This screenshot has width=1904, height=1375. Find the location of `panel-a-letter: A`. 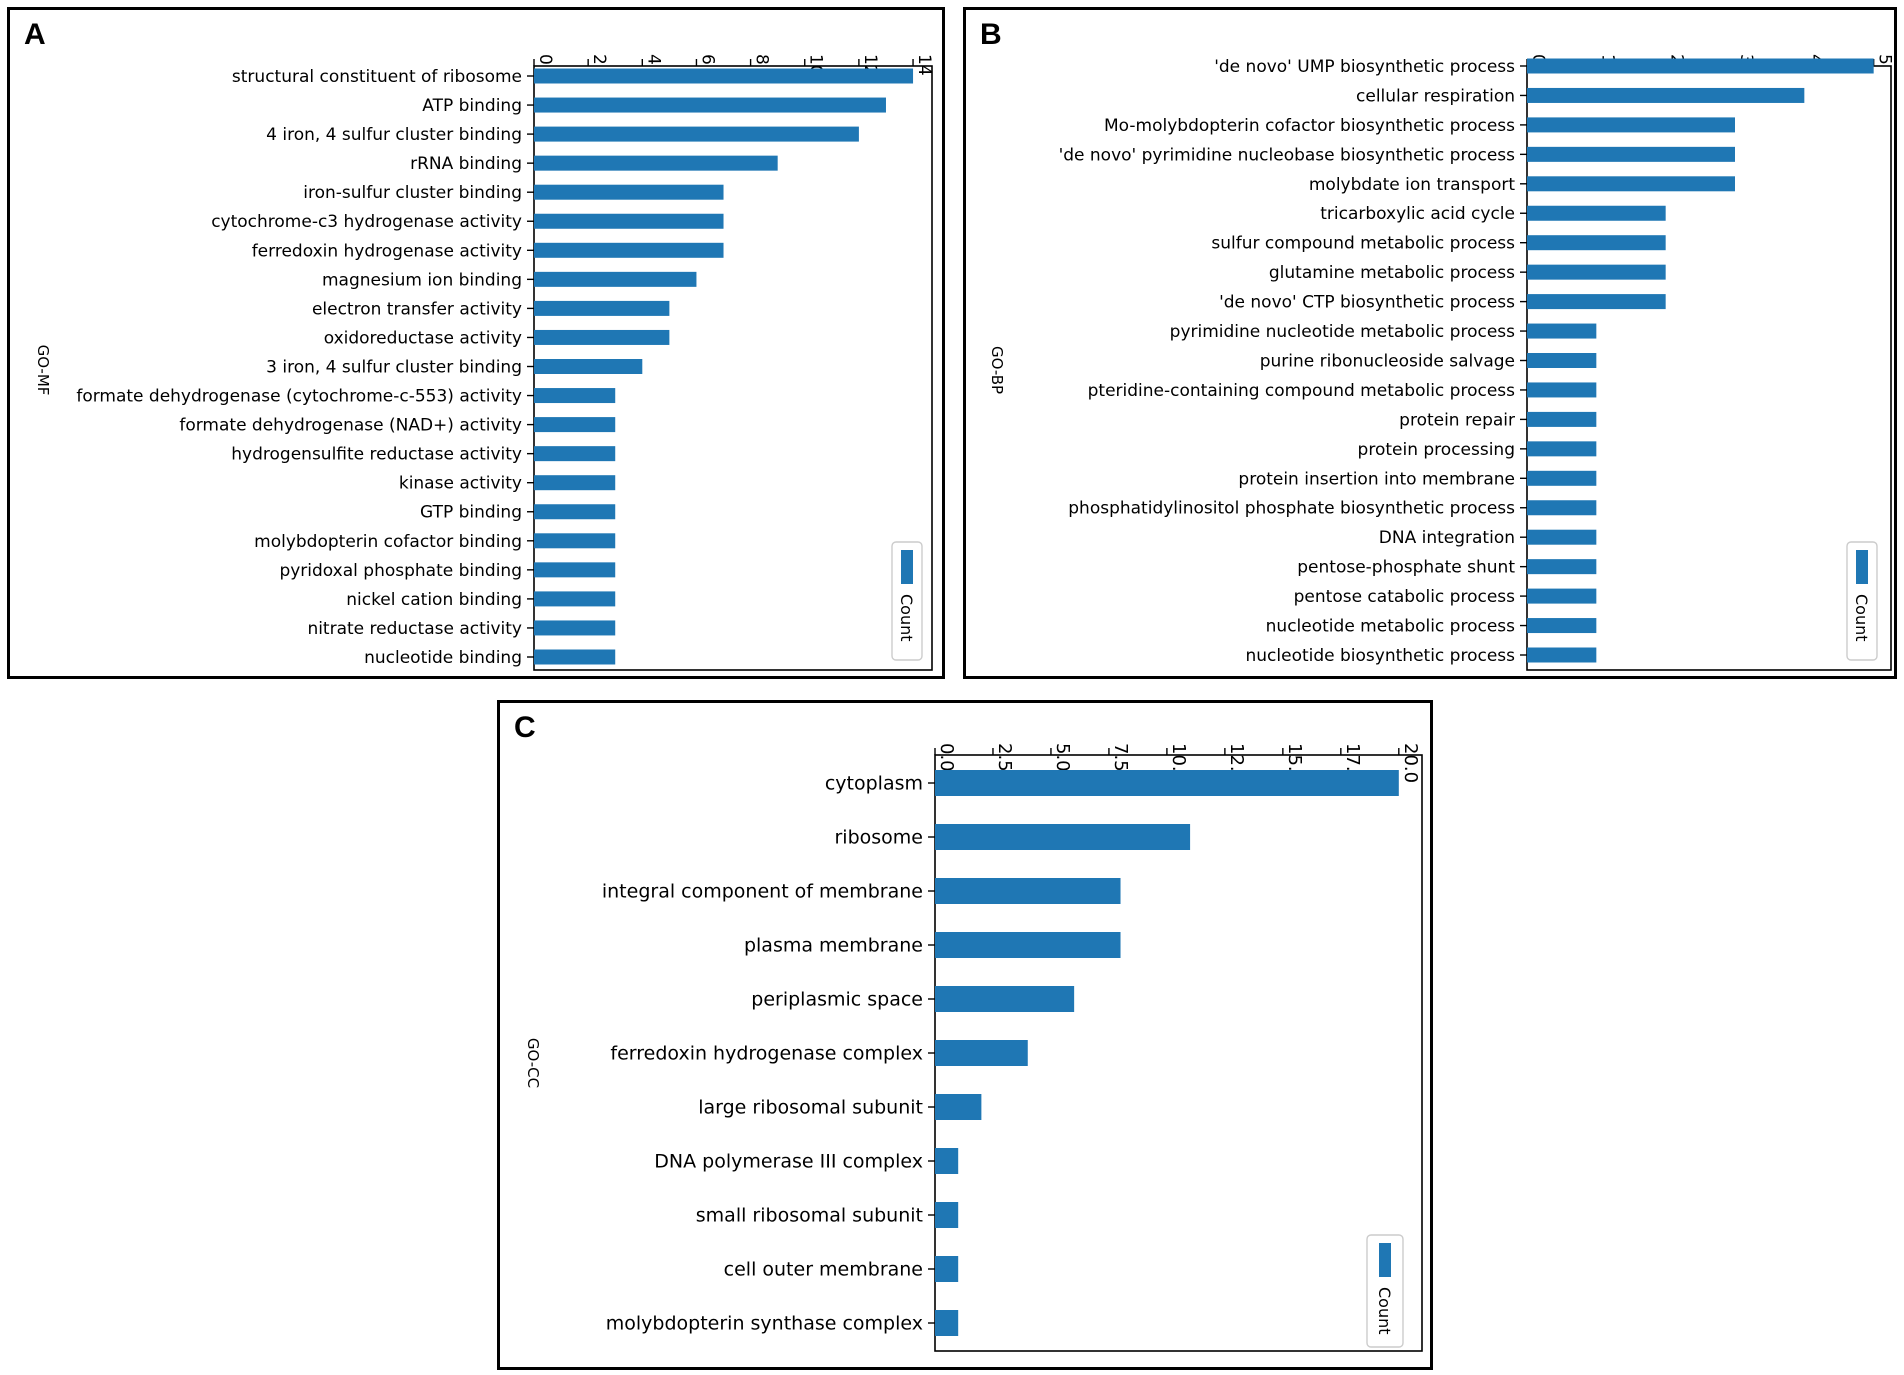

panel-a-letter: A is located at coordinates (35, 34).